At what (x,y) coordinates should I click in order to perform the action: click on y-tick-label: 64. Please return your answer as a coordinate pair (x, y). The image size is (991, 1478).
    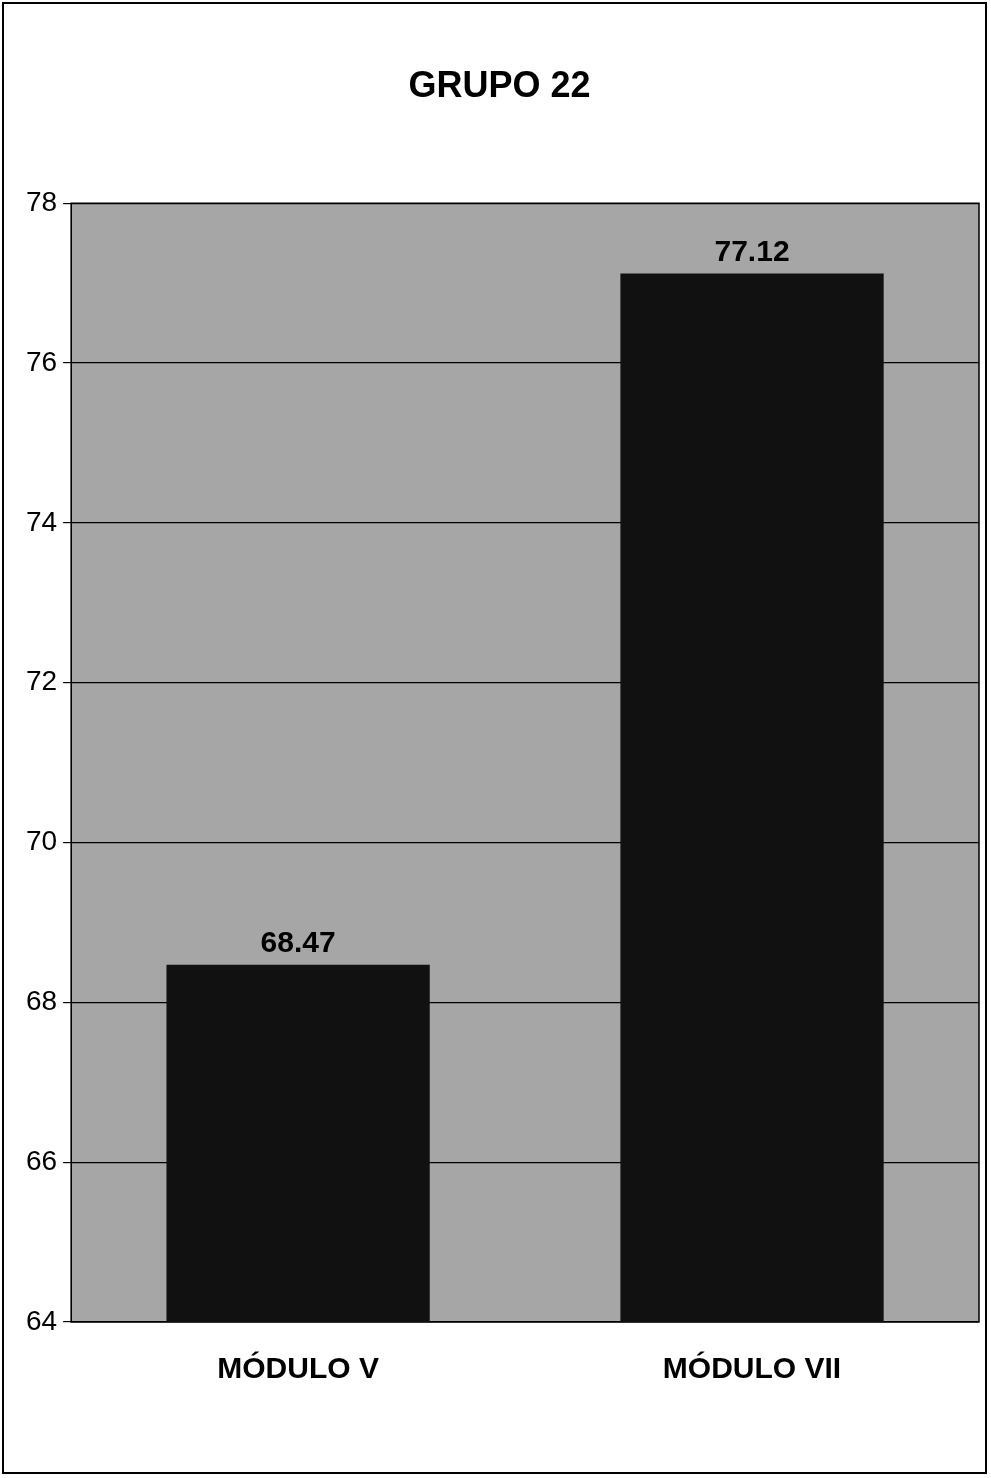
    Looking at the image, I should click on (41, 1320).